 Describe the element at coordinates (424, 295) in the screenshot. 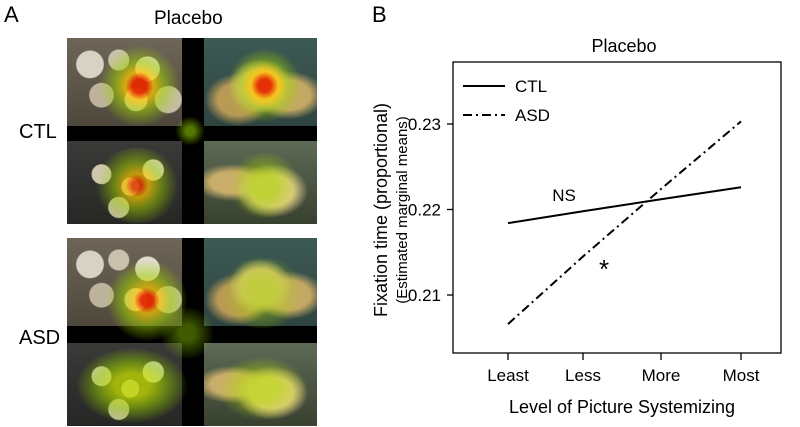

I see `y-tick-label: 0.21` at that location.